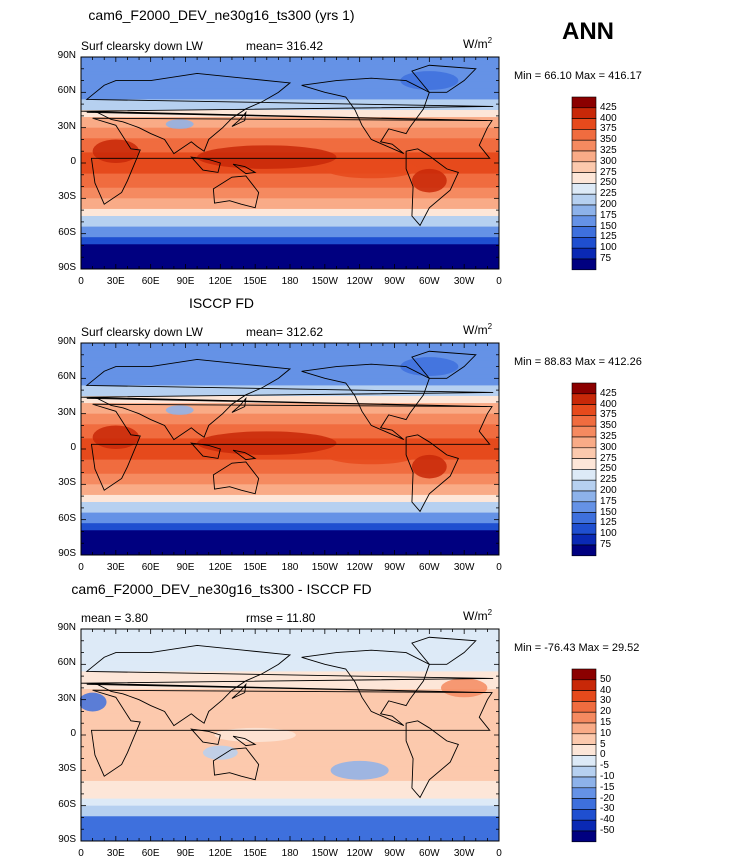 The width and height of the screenshot is (733, 866). Describe the element at coordinates (150, 281) in the screenshot. I see `lon-label: 60E` at that location.